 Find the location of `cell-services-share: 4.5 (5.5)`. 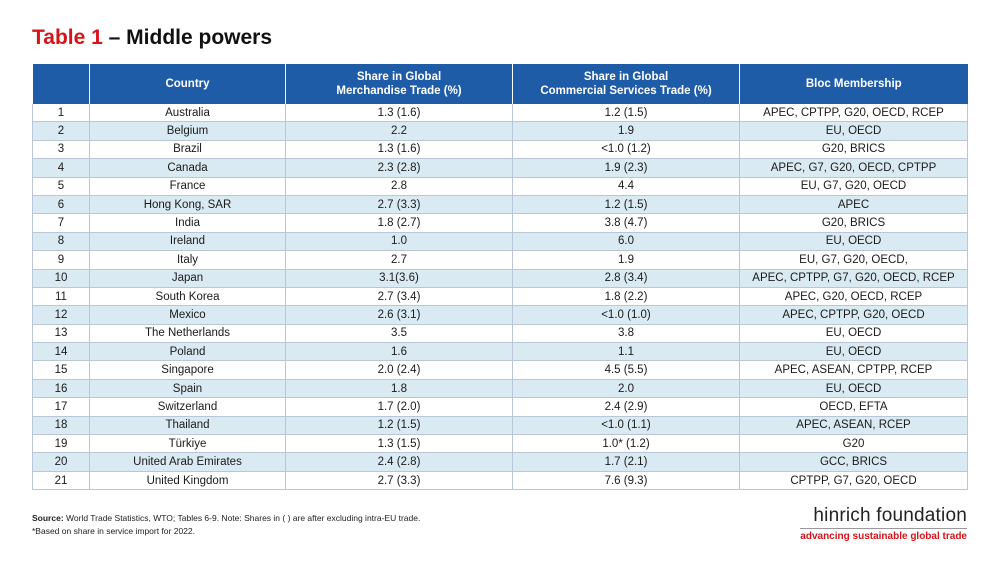

cell-services-share: 4.5 (5.5) is located at coordinates (626, 370).